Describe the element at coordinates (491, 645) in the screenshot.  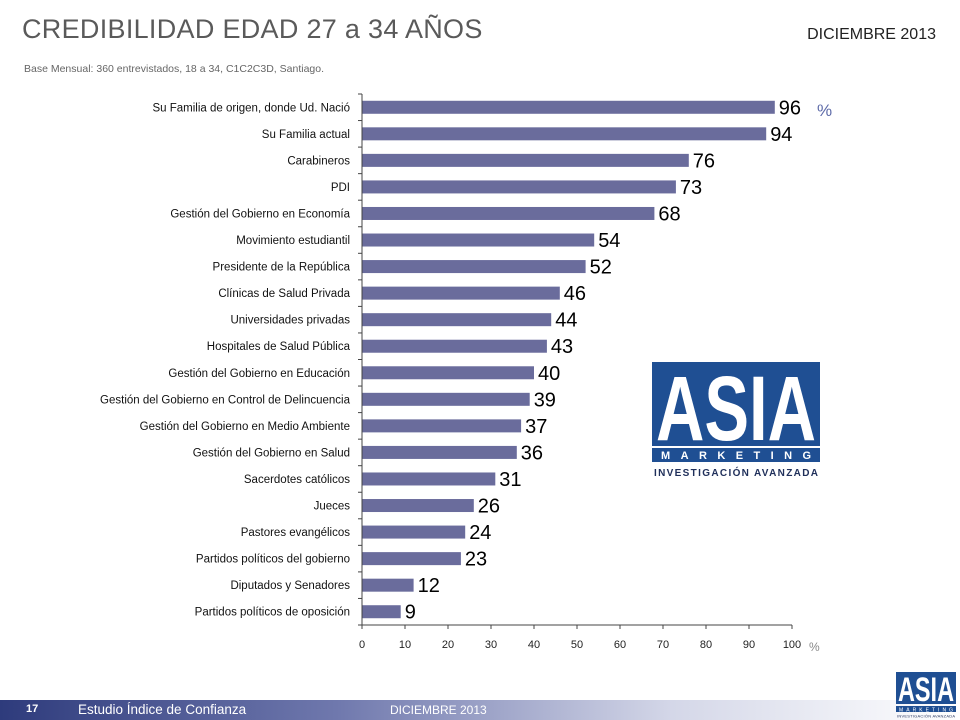
I see `x-tick-label-3: 30` at that location.